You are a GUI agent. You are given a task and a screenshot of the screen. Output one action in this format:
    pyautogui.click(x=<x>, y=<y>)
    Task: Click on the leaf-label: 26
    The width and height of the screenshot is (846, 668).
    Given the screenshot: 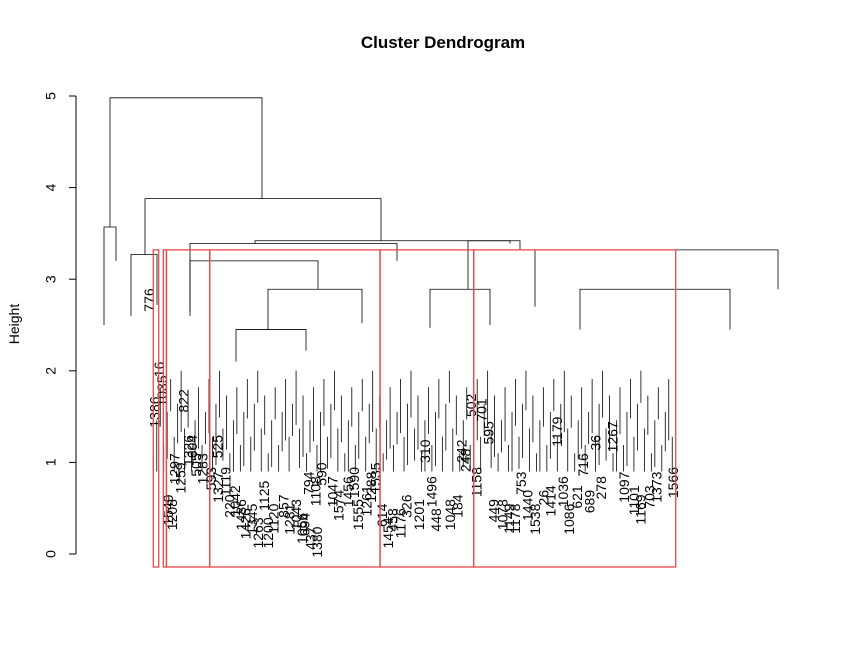 What is the action you would take?
    pyautogui.click(x=544, y=498)
    